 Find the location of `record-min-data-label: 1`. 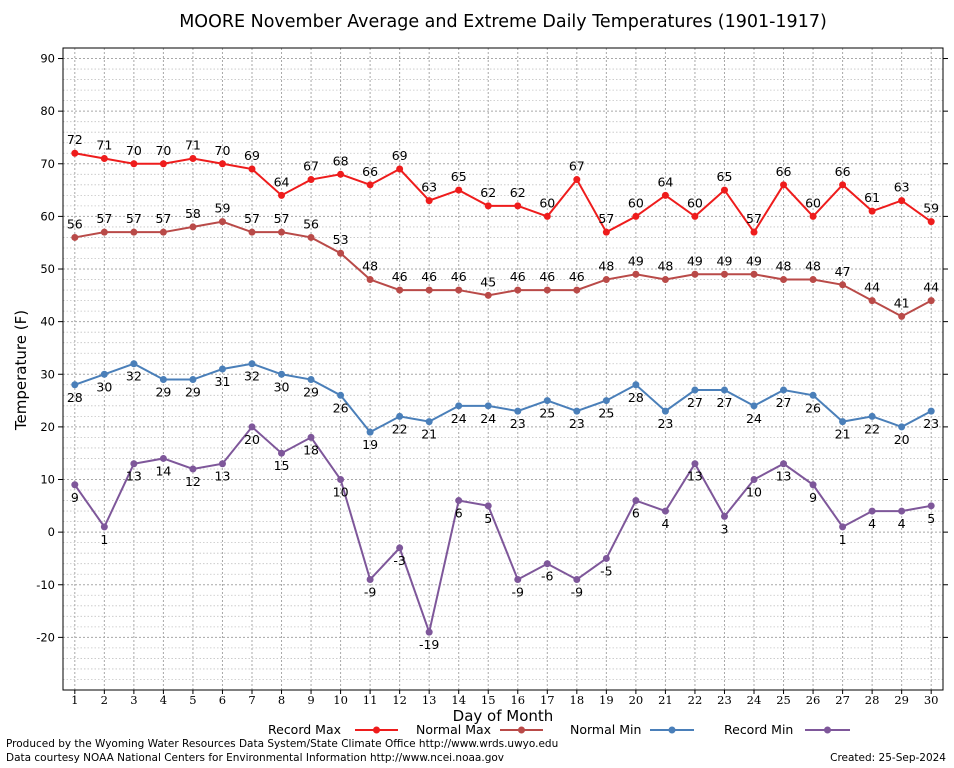

record-min-data-label: 1 is located at coordinates (104, 539).